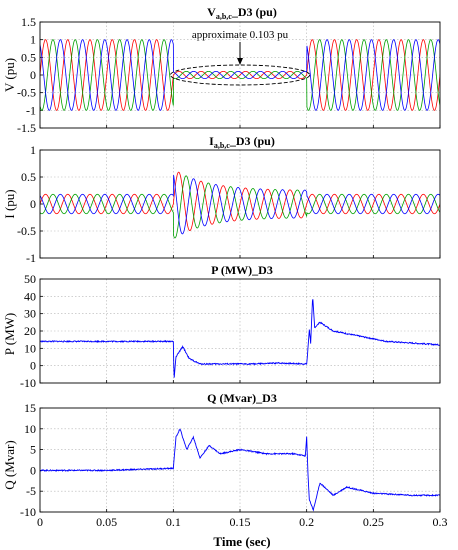 The image size is (458, 550). What do you see at coordinates (30, 314) in the screenshot?
I see `y-tick-label: 30` at bounding box center [30, 314].